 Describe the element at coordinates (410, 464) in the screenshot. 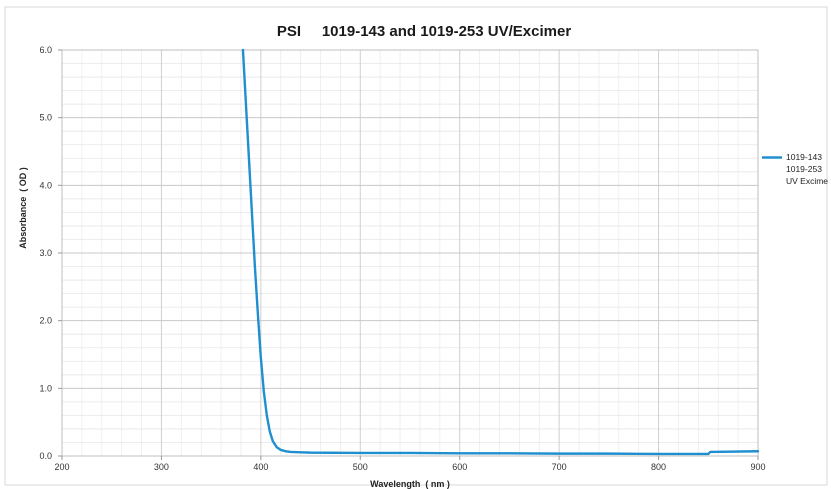

I see `x-axis-ticks: 200 300 400 500 600 700 800 900` at that location.